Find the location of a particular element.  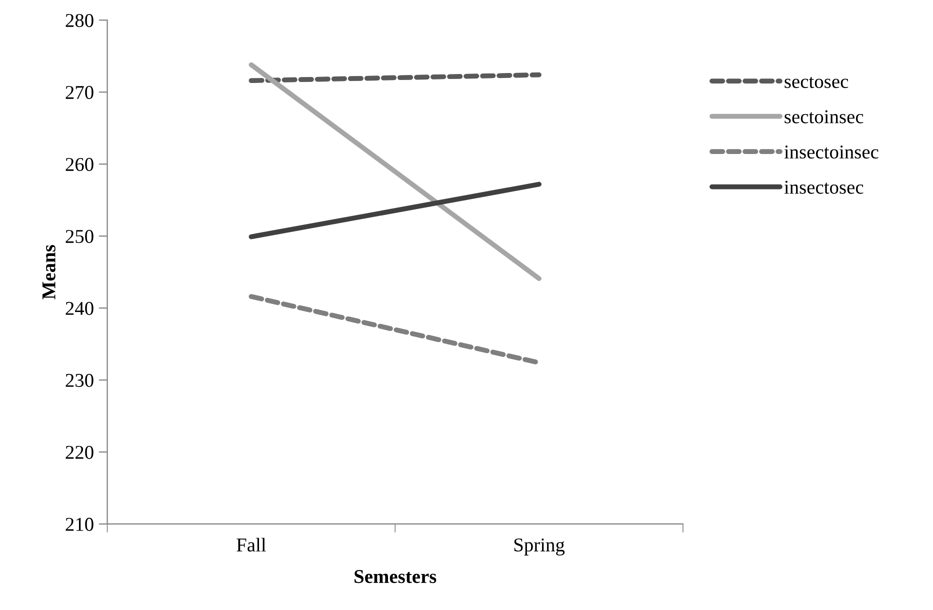

legend-label: insectoinsec is located at coordinates (831, 152).